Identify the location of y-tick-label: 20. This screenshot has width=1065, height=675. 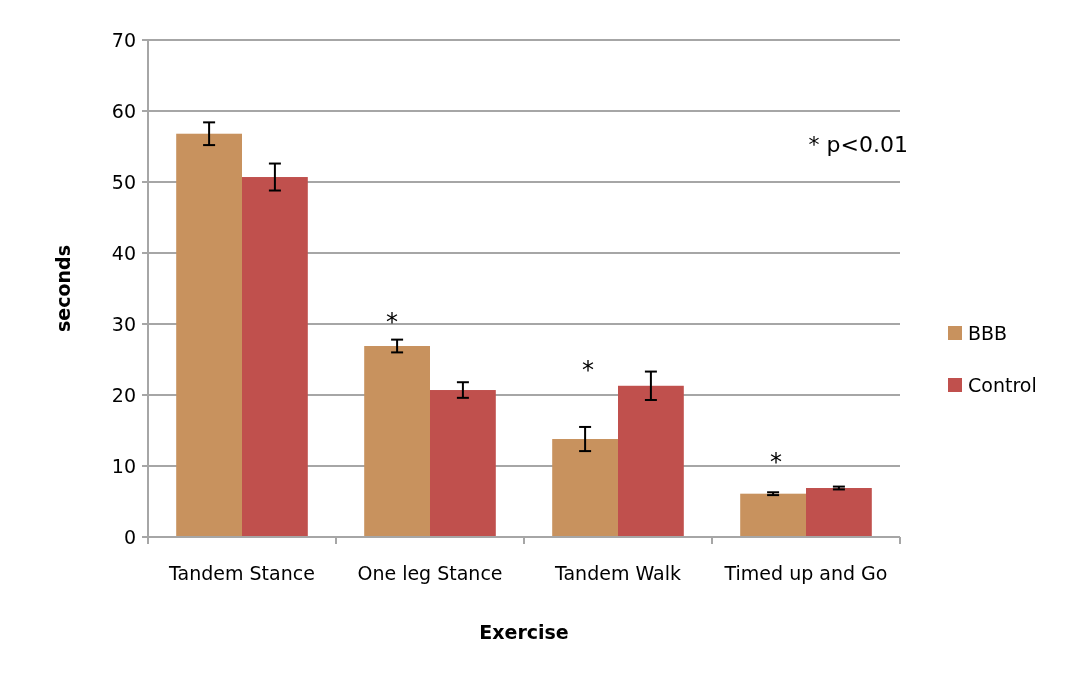
(123, 394).